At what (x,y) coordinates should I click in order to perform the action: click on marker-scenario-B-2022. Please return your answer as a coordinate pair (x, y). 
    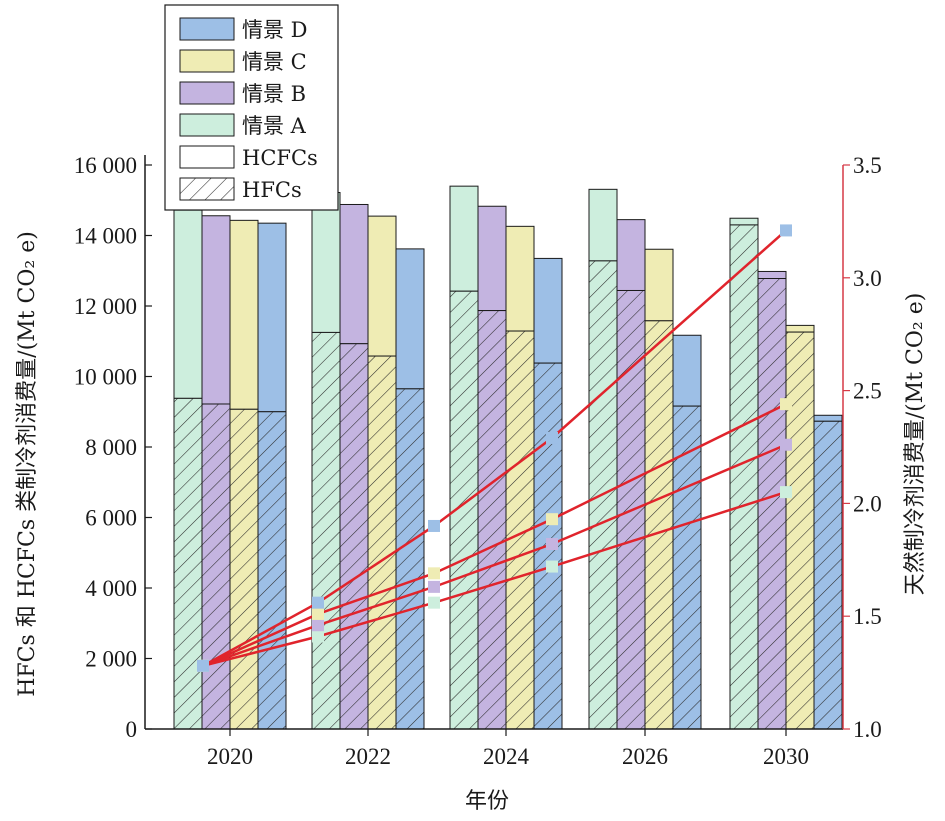
    Looking at the image, I should click on (318, 625).